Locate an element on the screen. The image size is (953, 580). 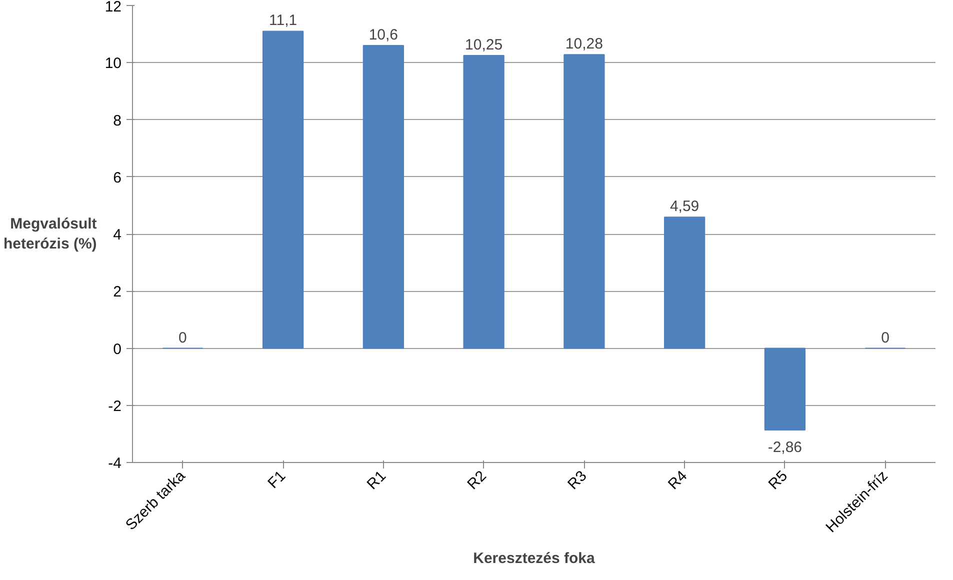
data-label: 10,25 is located at coordinates (484, 45).